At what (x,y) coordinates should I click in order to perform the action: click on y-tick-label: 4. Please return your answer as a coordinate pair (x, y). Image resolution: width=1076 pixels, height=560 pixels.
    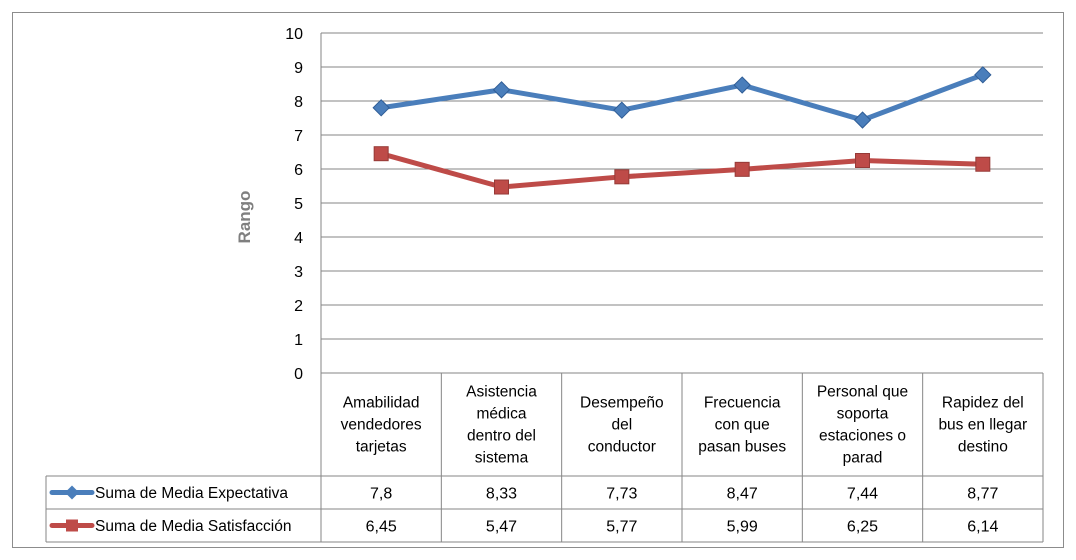
    Looking at the image, I should click on (298, 238).